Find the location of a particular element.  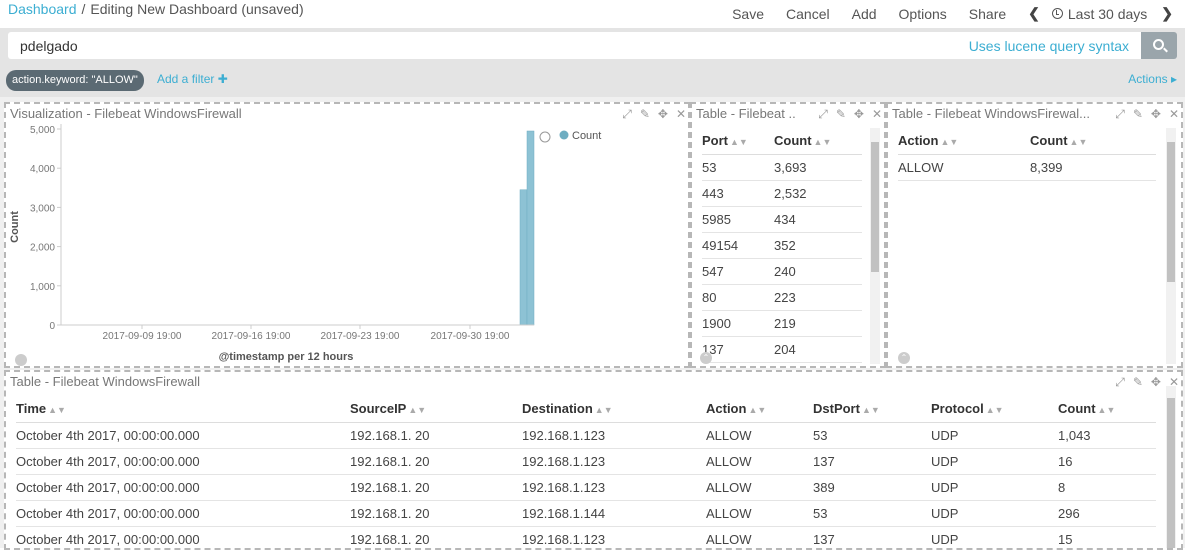

column-header-dstport: DstPort ▲▼ is located at coordinates (872, 409).